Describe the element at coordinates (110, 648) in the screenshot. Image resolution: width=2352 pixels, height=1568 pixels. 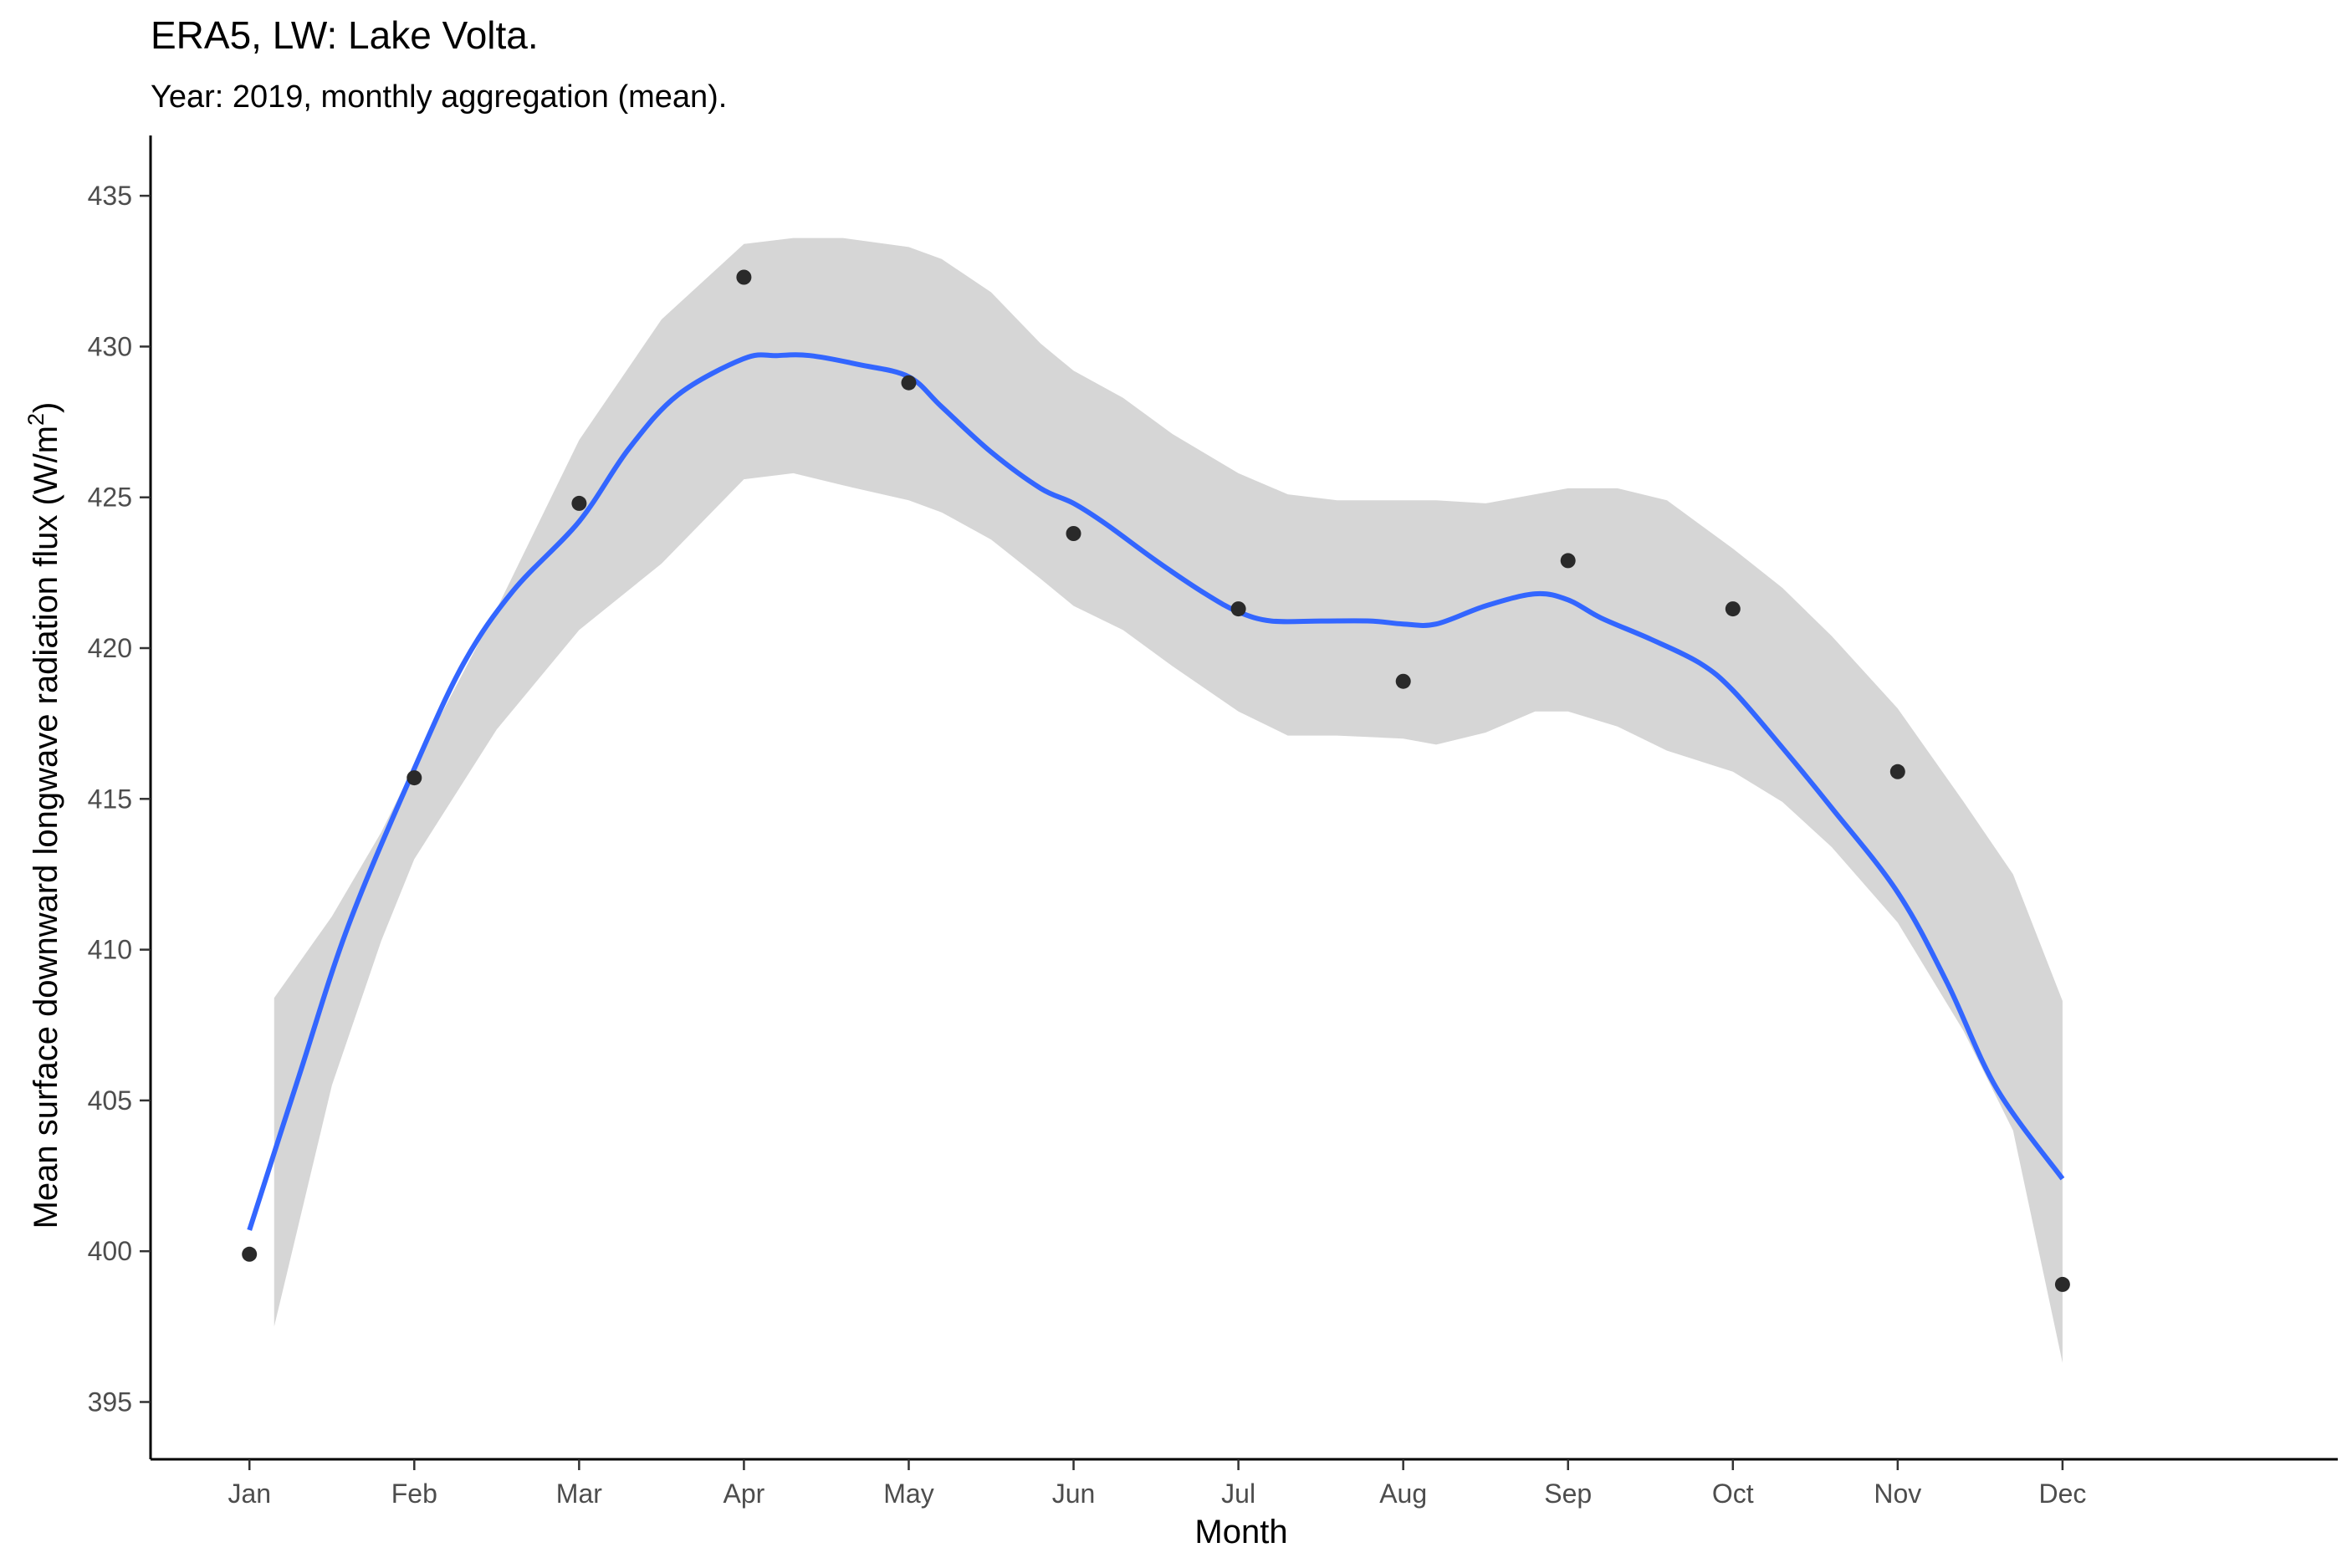
I see `y-tick-label: 420` at that location.